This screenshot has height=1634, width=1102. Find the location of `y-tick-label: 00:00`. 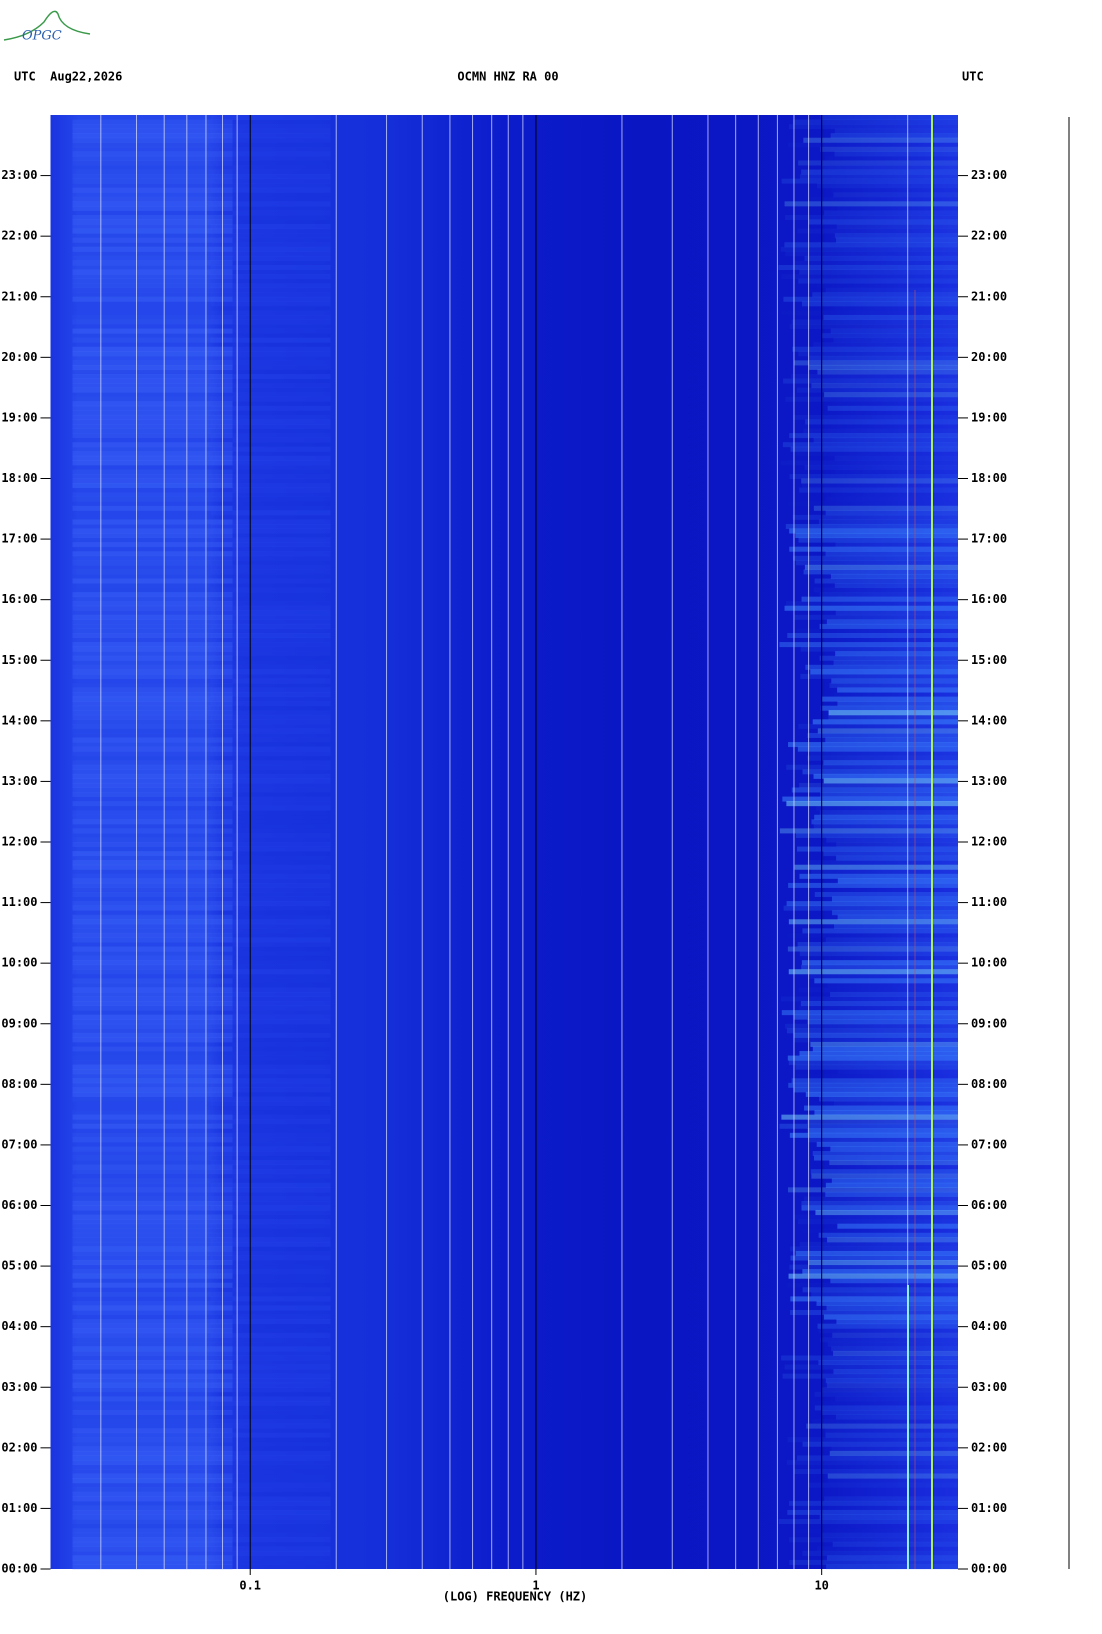

y-tick-label: 00:00 is located at coordinates (19, 1569).